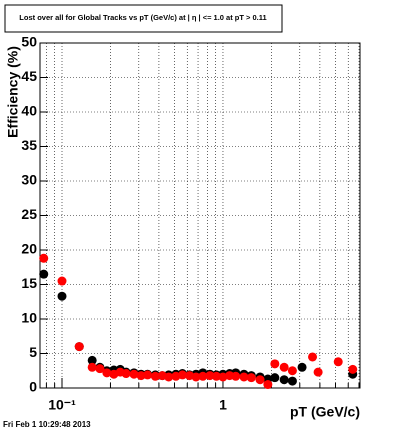  What do you see at coordinates (29, 180) in the screenshot?
I see `y-tick-label: 30` at bounding box center [29, 180].